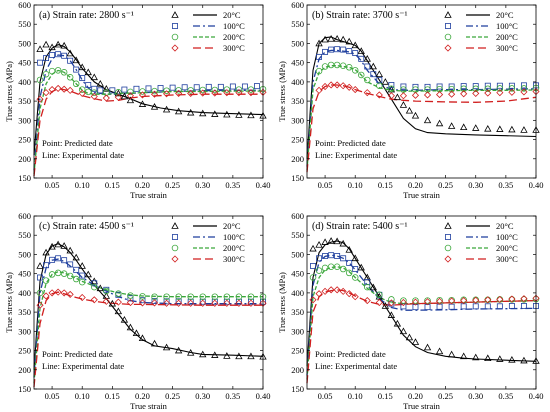  What do you see at coordinates (325, 396) in the screenshot?
I see `x-tick-label: 0.05` at bounding box center [325, 396].